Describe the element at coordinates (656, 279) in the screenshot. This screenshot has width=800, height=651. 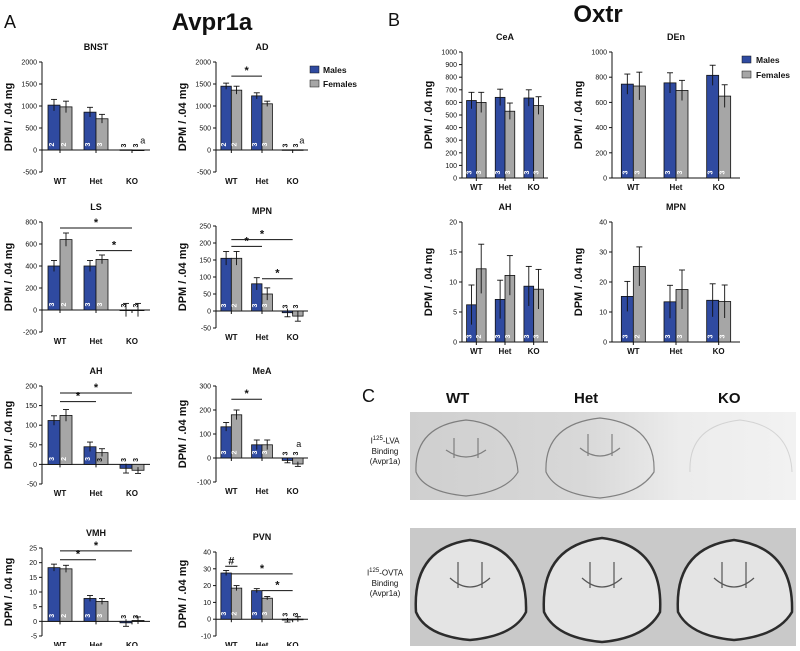
I see `chart-mpn-oxtr: MPN DPM / .04 mg 0 10 20 30 40 WT Het KO 3 3 3 2 3 3` at that location.